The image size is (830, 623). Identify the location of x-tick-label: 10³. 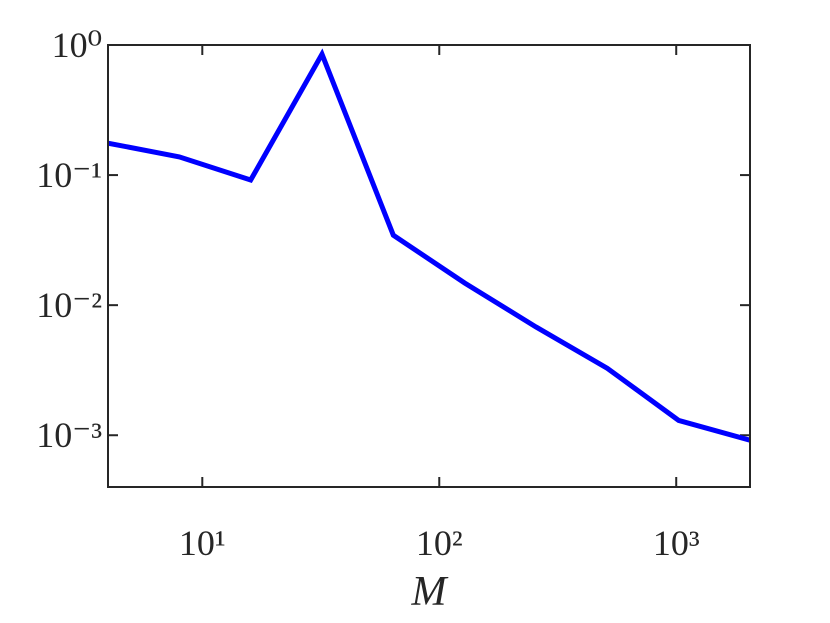
(676, 543).